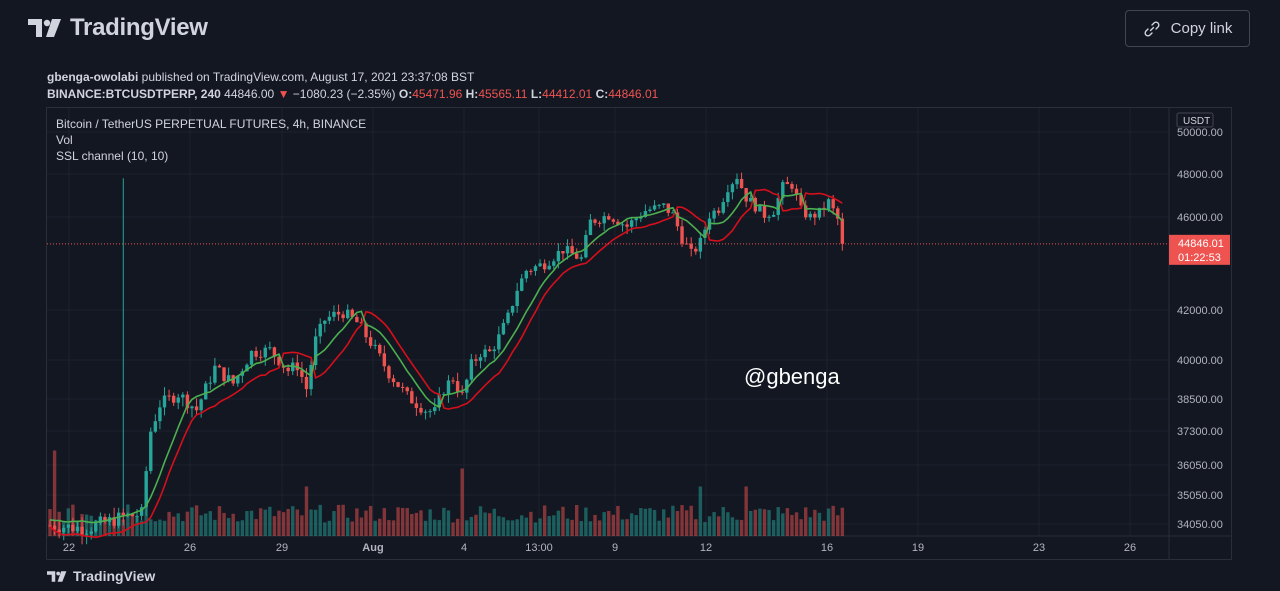 The image size is (1280, 591). Describe the element at coordinates (1200, 400) in the screenshot. I see `price-tick-label: 38500.00` at that location.